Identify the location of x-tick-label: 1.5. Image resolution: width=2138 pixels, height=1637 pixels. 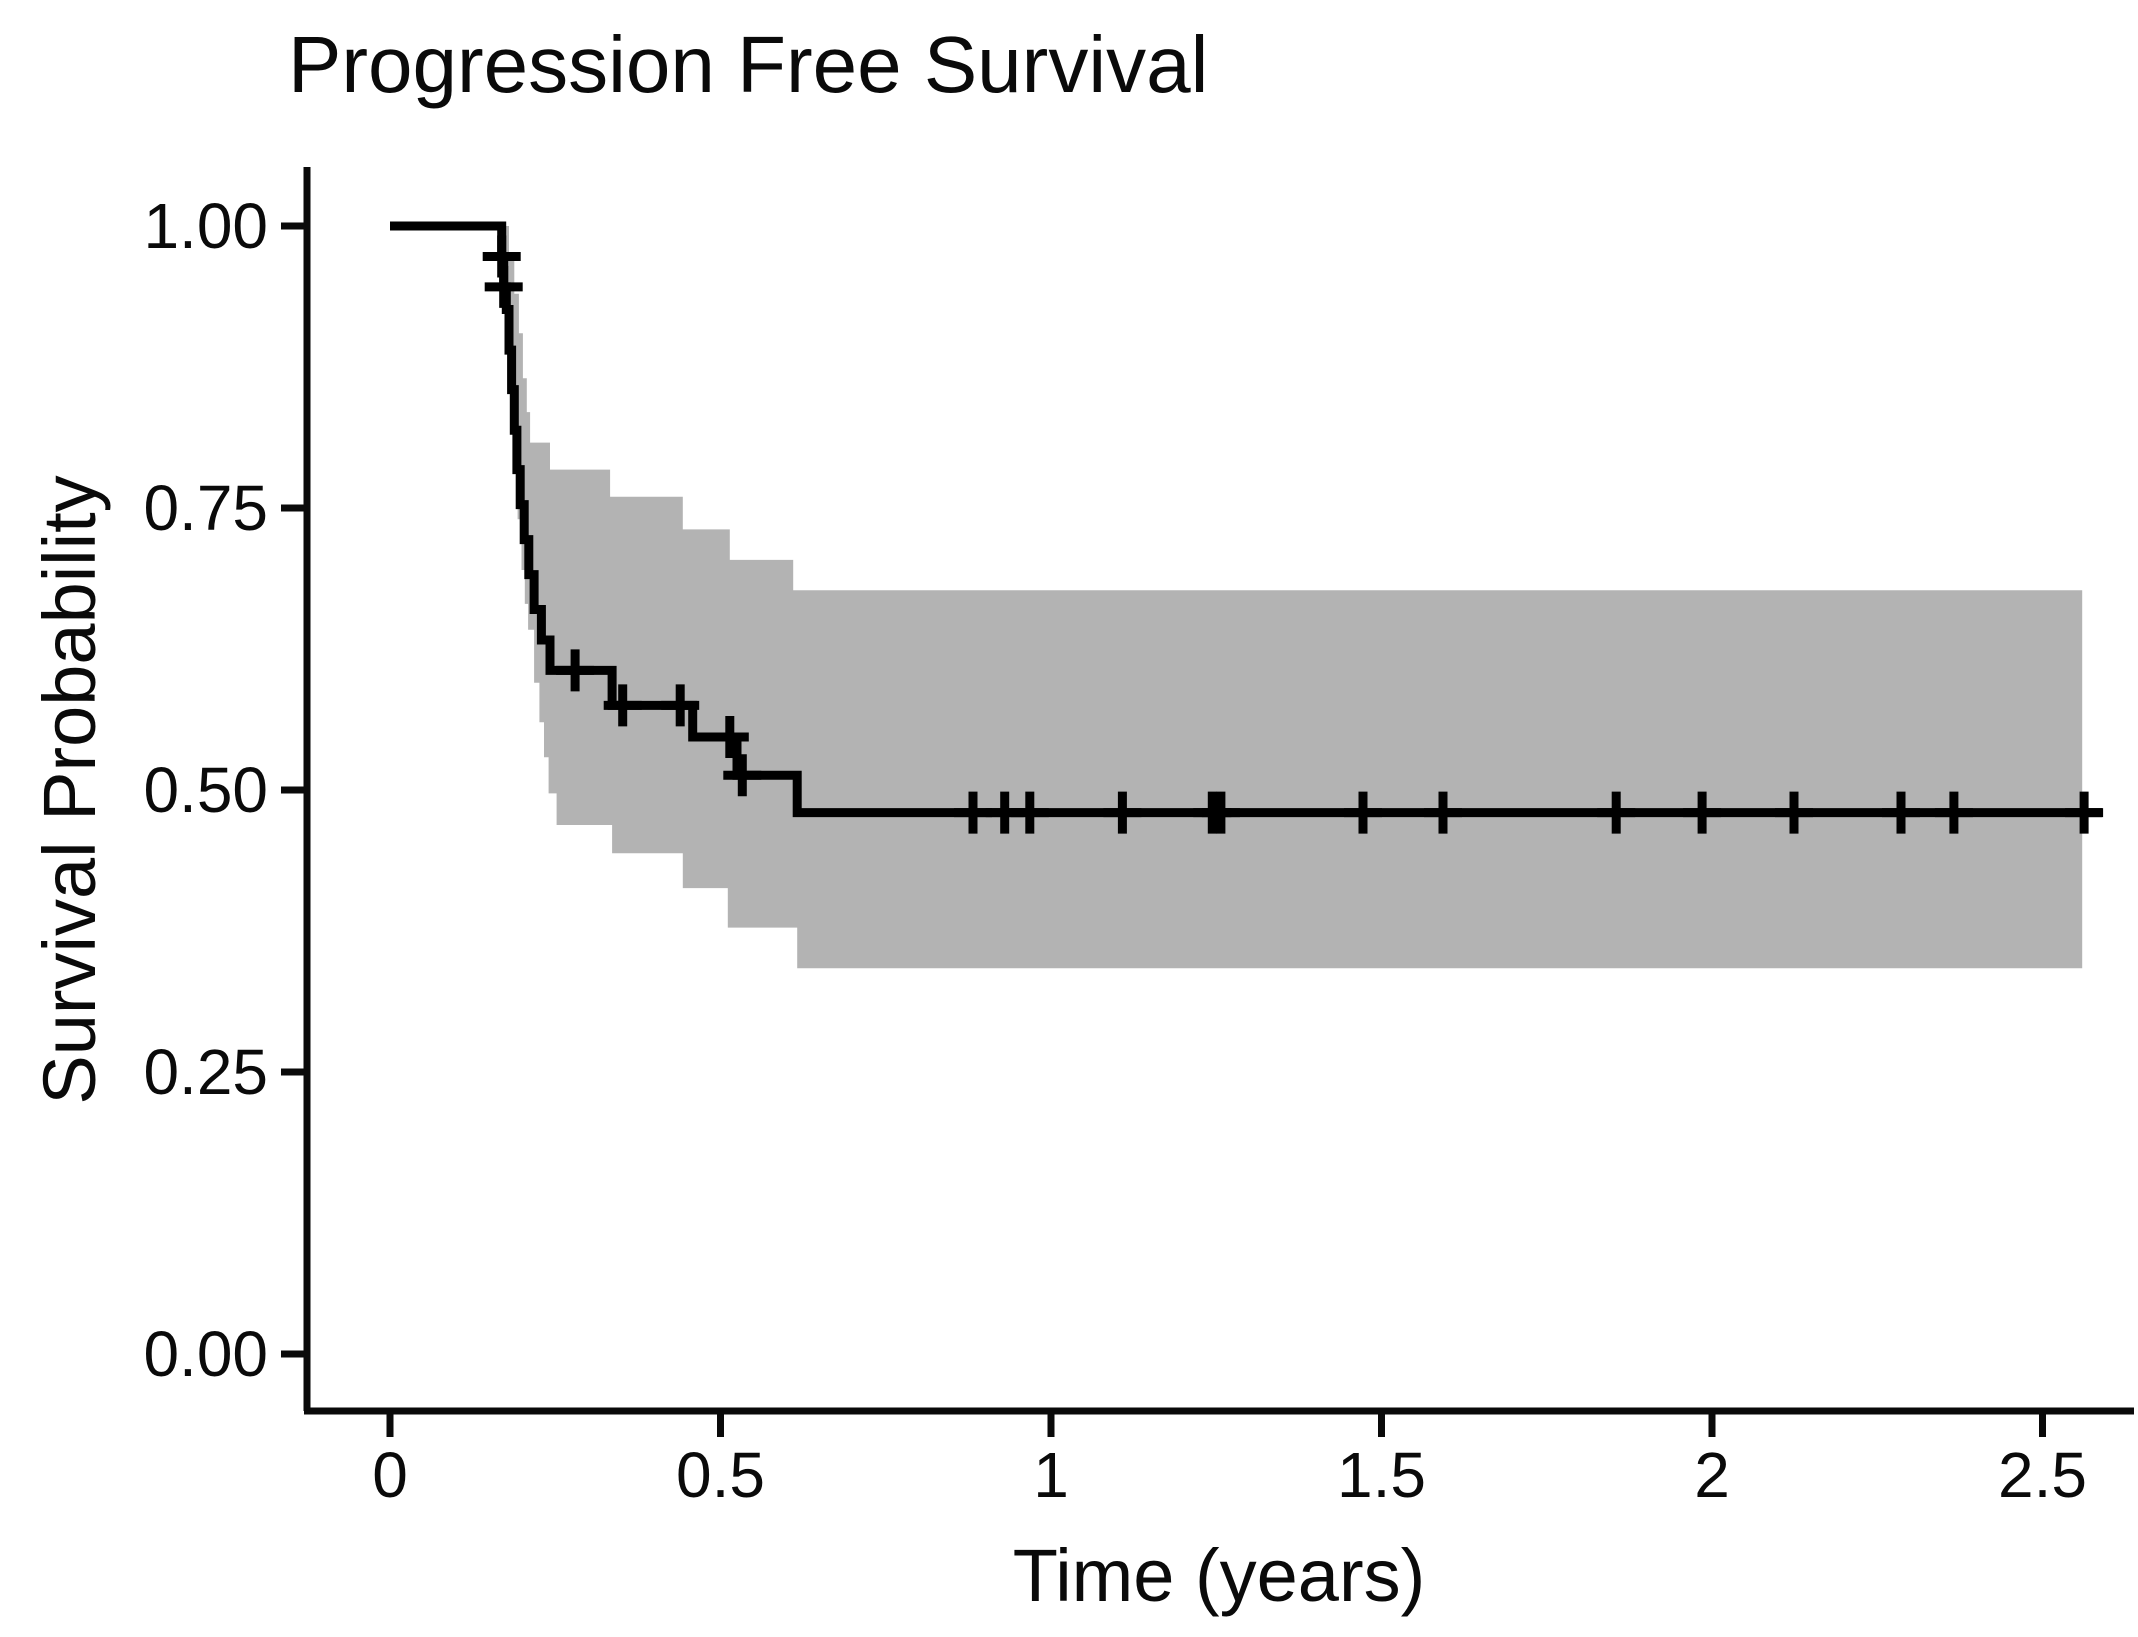
(1381, 1475).